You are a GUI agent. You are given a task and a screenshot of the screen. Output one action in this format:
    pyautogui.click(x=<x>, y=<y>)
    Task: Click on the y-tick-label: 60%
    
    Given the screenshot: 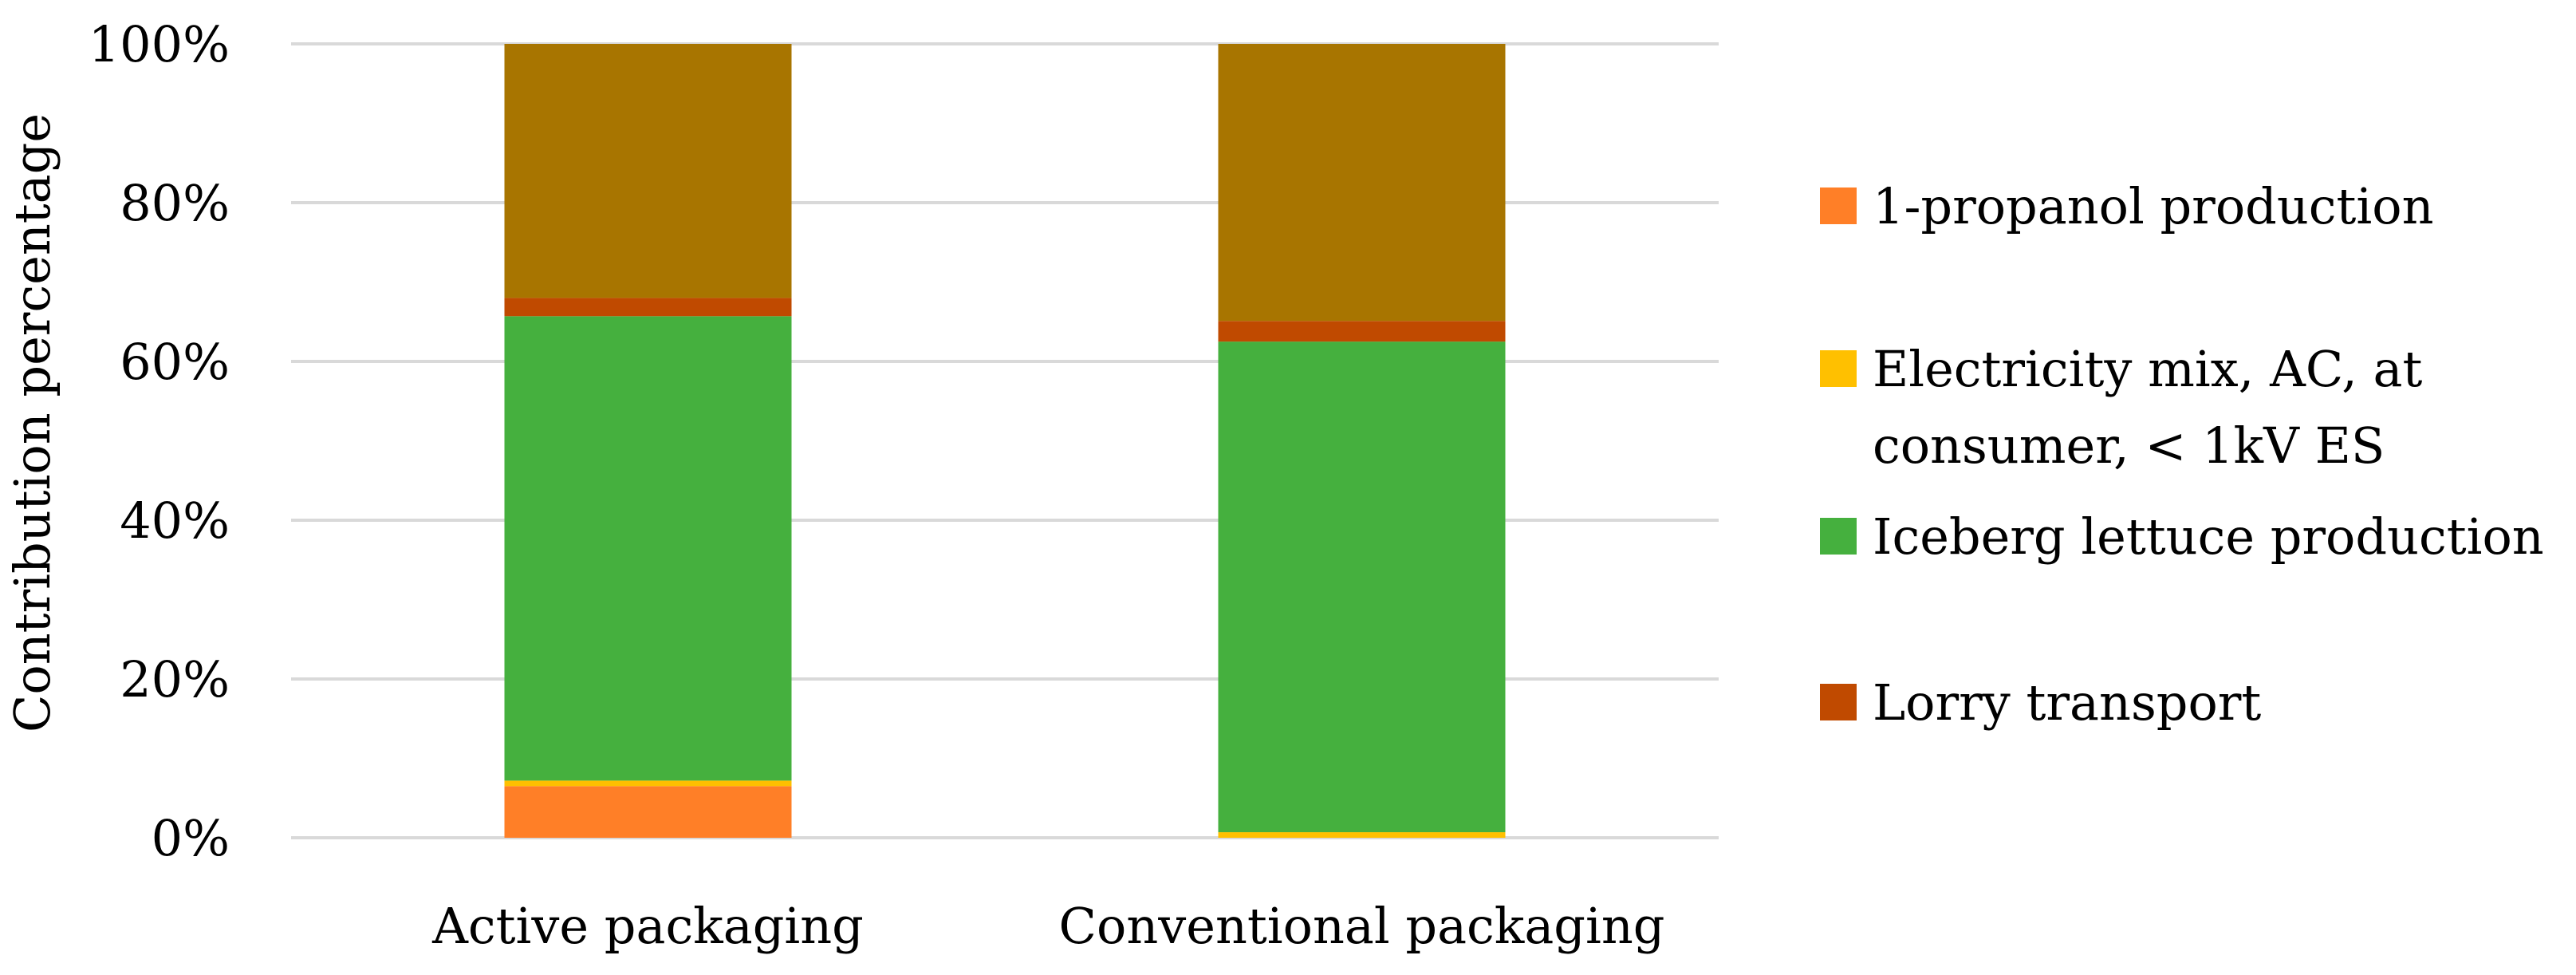 What is the action you would take?
    pyautogui.click(x=175, y=362)
    